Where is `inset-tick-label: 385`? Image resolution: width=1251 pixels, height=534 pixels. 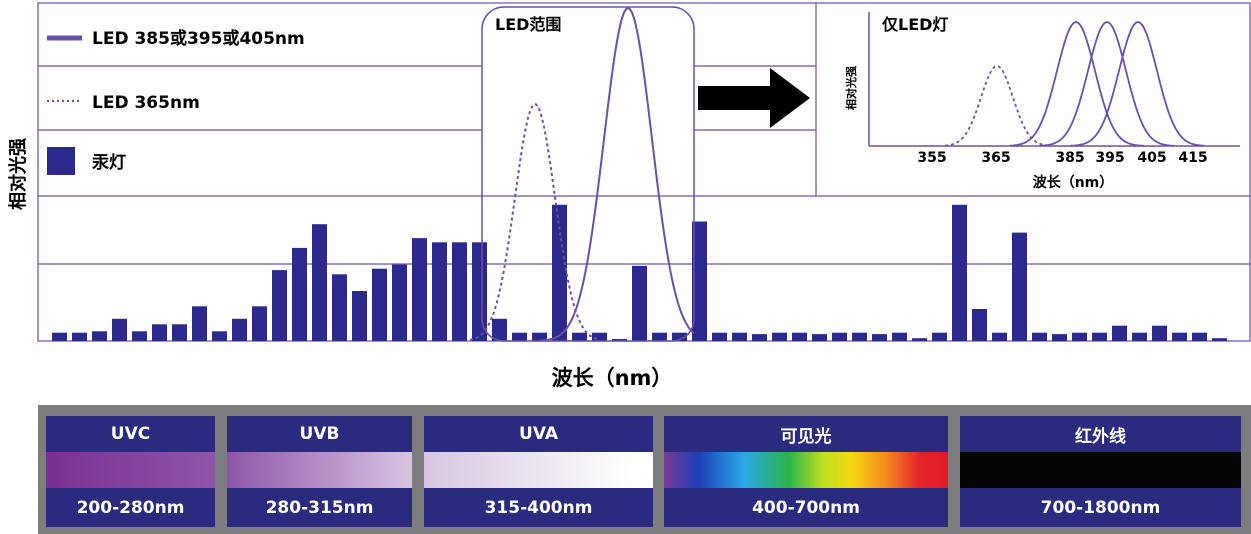 inset-tick-label: 385 is located at coordinates (1069, 158).